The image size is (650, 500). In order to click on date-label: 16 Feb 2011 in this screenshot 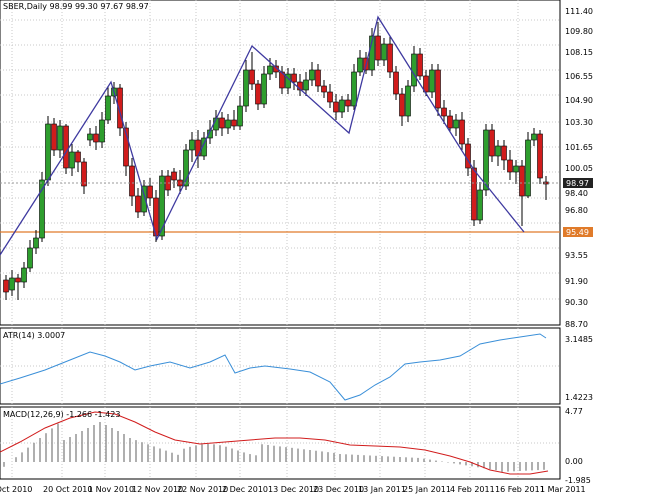, I will do `click(520, 489)`.